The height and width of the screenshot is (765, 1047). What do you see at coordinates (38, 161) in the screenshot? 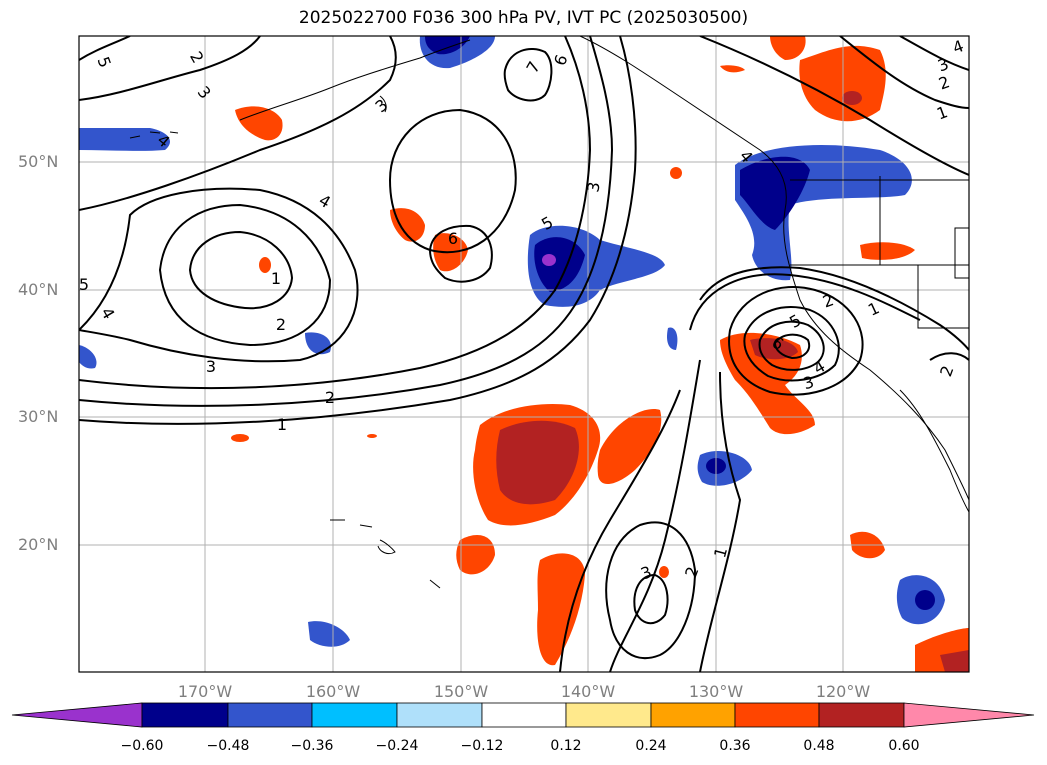
I see `lat-label: 50°N` at bounding box center [38, 161].